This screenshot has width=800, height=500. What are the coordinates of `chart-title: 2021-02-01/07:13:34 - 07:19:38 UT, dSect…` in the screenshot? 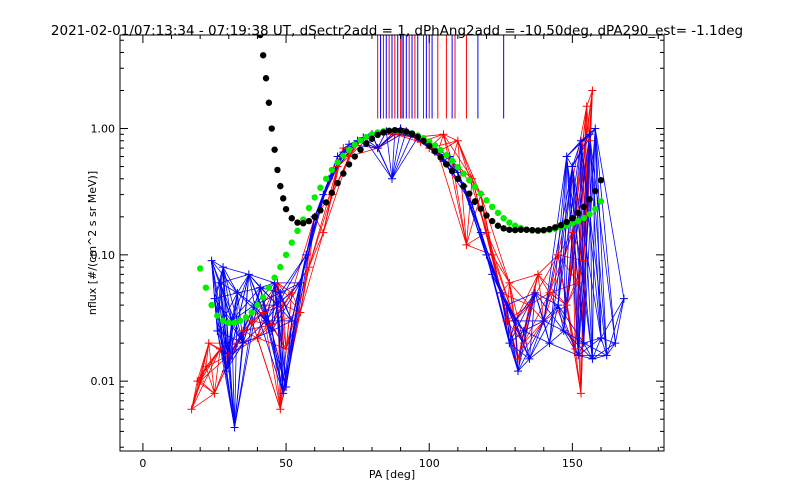 It's located at (397, 31).